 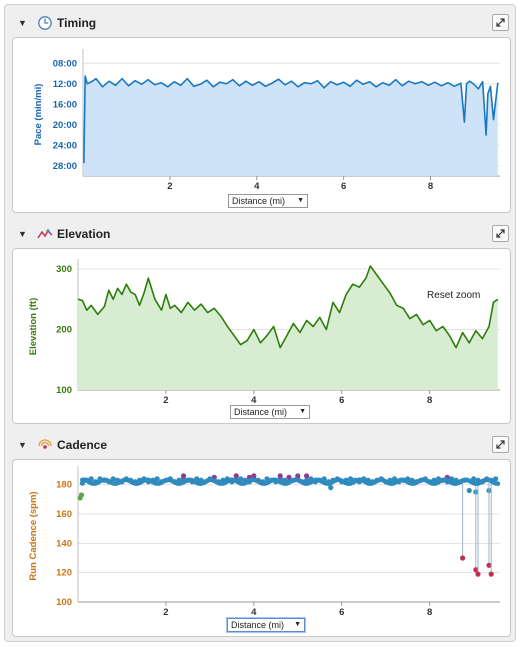 I want to click on elevation-section-title: Elevation, so click(x=84, y=234).